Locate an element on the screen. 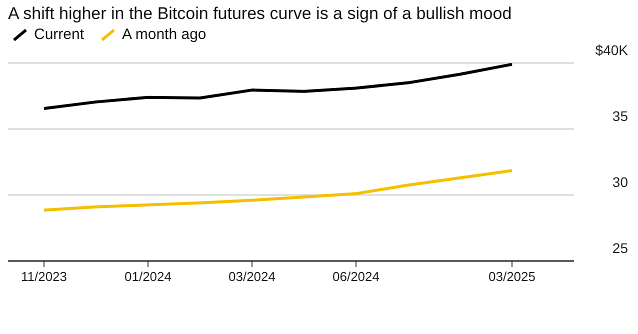  y-tick-label: 35 is located at coordinates (620, 116).